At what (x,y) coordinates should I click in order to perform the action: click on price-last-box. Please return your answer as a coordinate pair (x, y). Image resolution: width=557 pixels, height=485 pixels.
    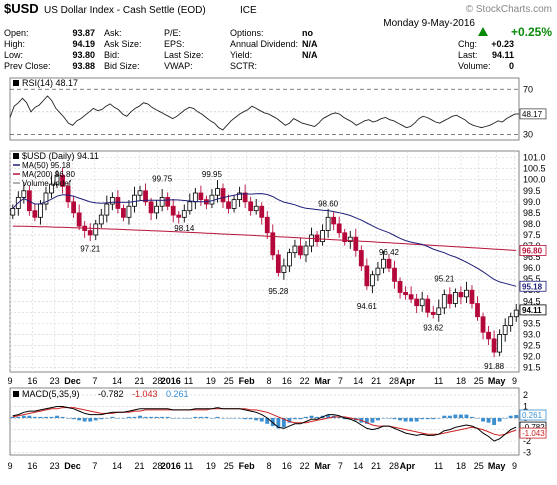
    Looking at the image, I should click on (533, 286).